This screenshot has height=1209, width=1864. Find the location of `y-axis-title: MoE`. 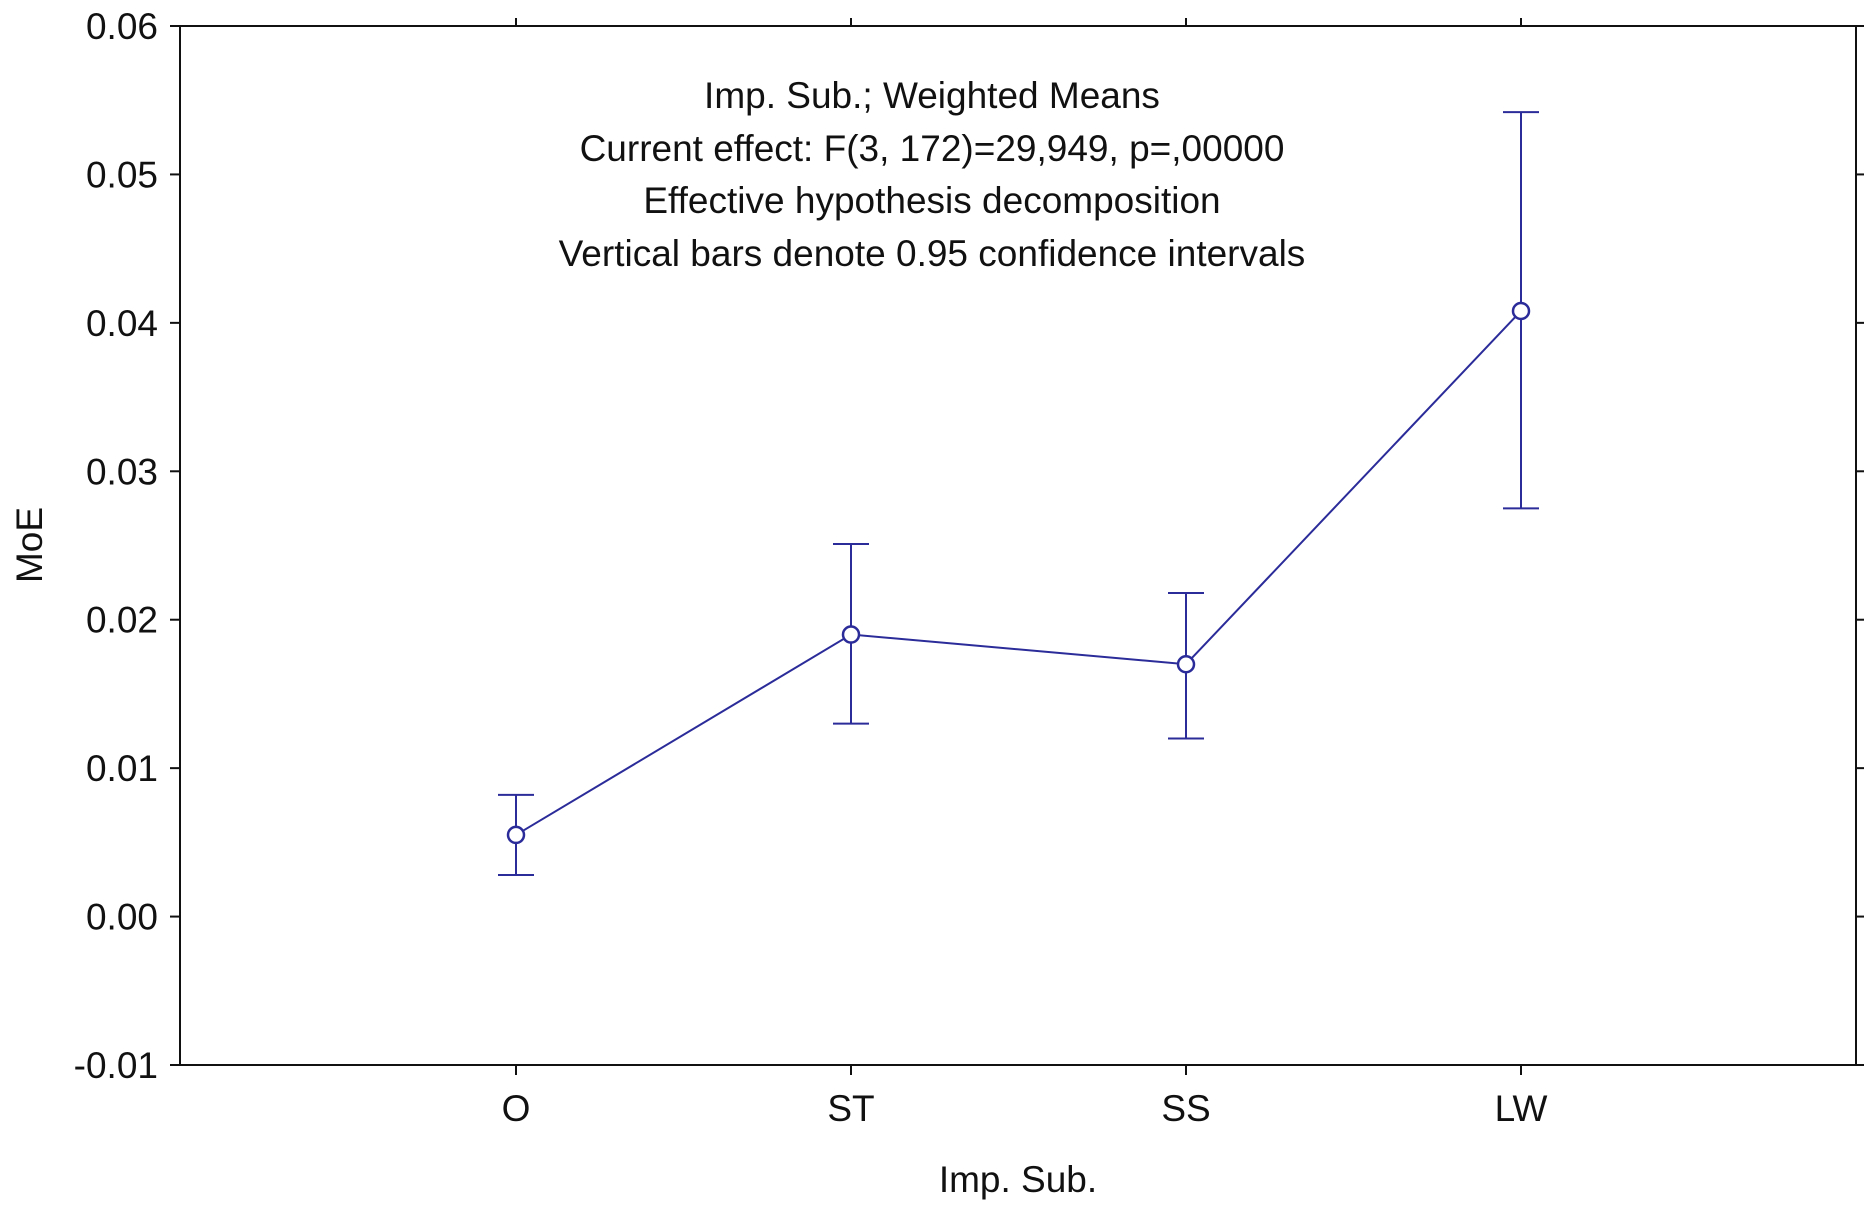

y-axis-title: MoE is located at coordinates (29, 545).